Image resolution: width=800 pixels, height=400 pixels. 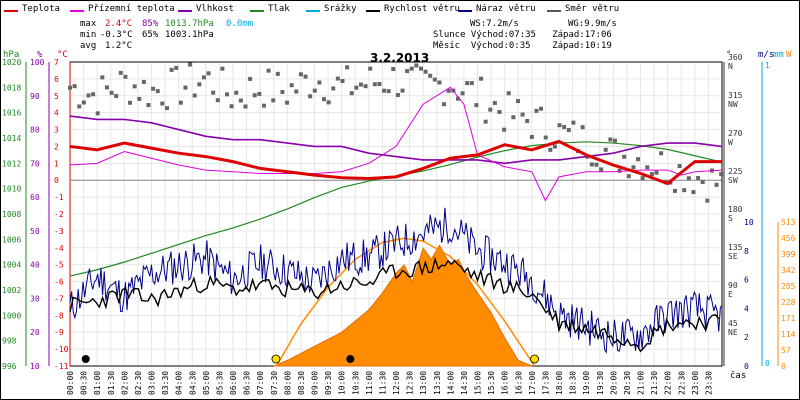 I want to click on tick-x: 09:30, so click(x=328, y=383).